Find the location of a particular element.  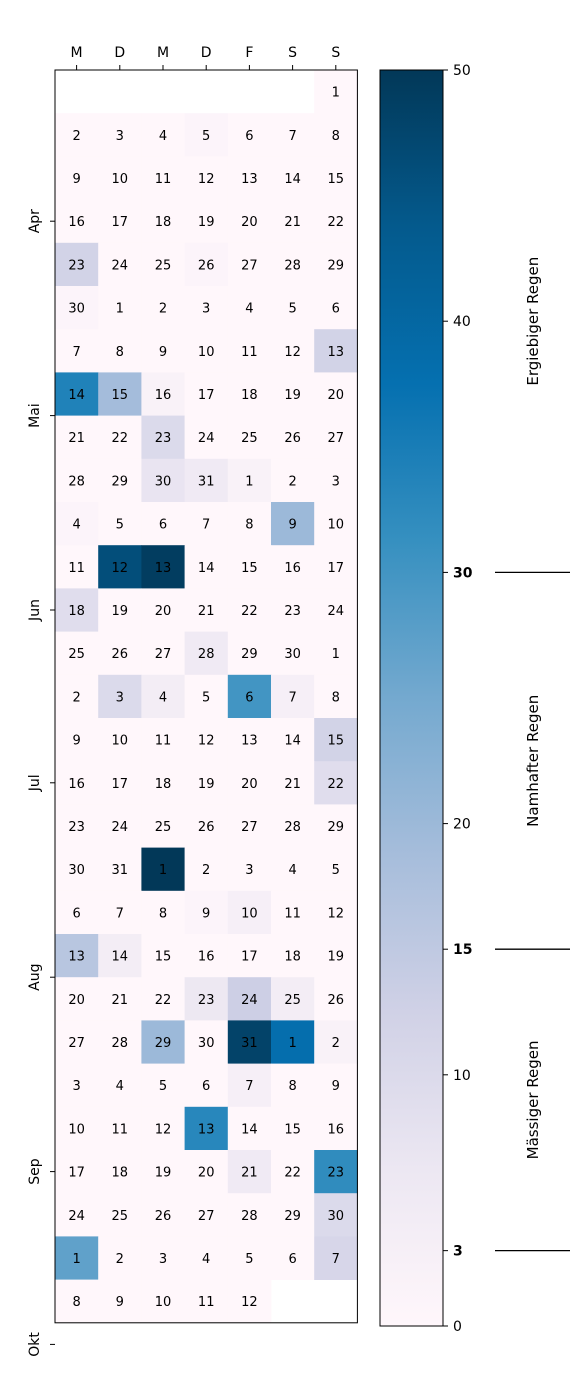

day-number: 14 is located at coordinates (120, 957).